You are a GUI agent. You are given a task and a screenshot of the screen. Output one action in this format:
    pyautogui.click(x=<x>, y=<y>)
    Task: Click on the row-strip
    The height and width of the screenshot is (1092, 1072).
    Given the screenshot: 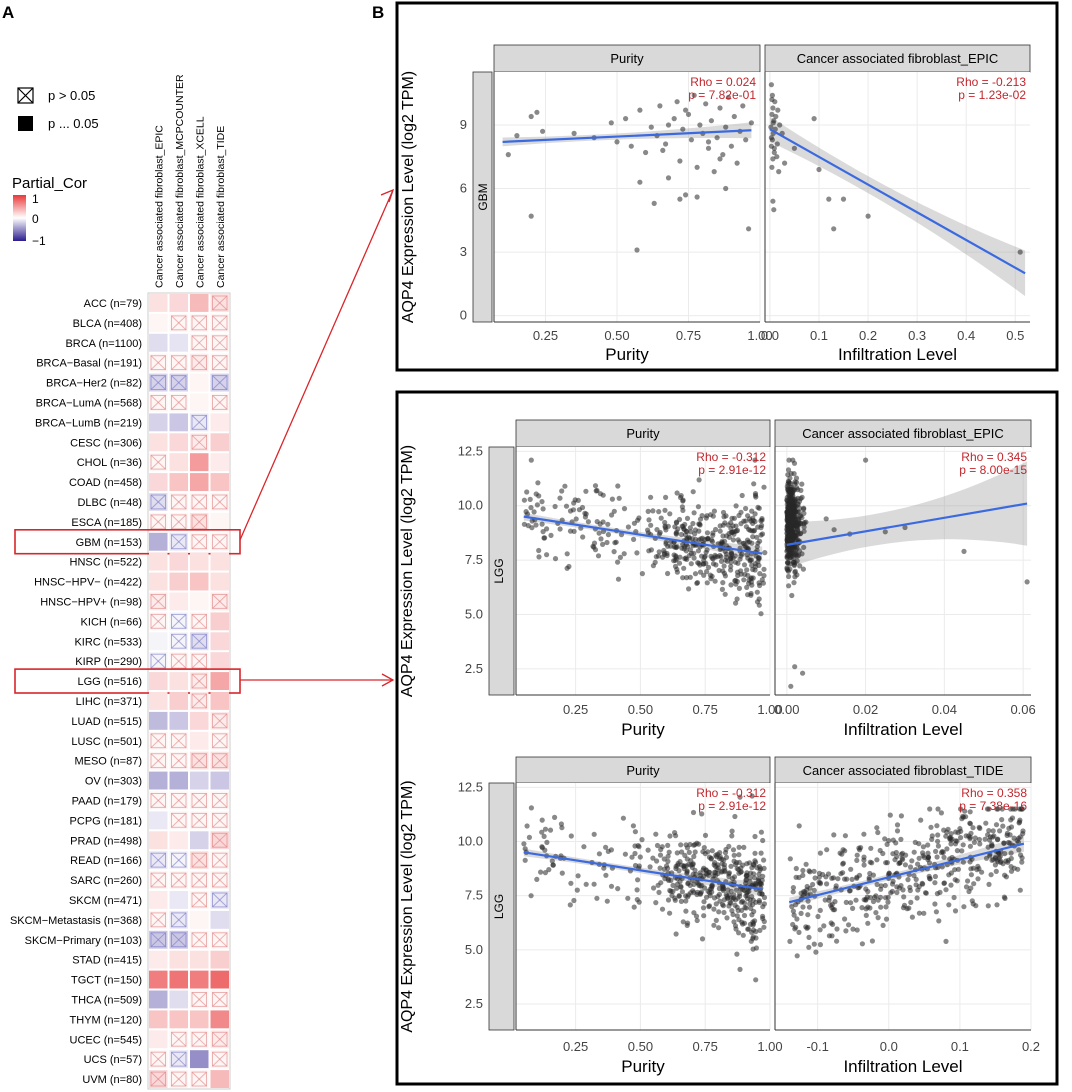 What is the action you would take?
    pyautogui.click(x=501, y=571)
    